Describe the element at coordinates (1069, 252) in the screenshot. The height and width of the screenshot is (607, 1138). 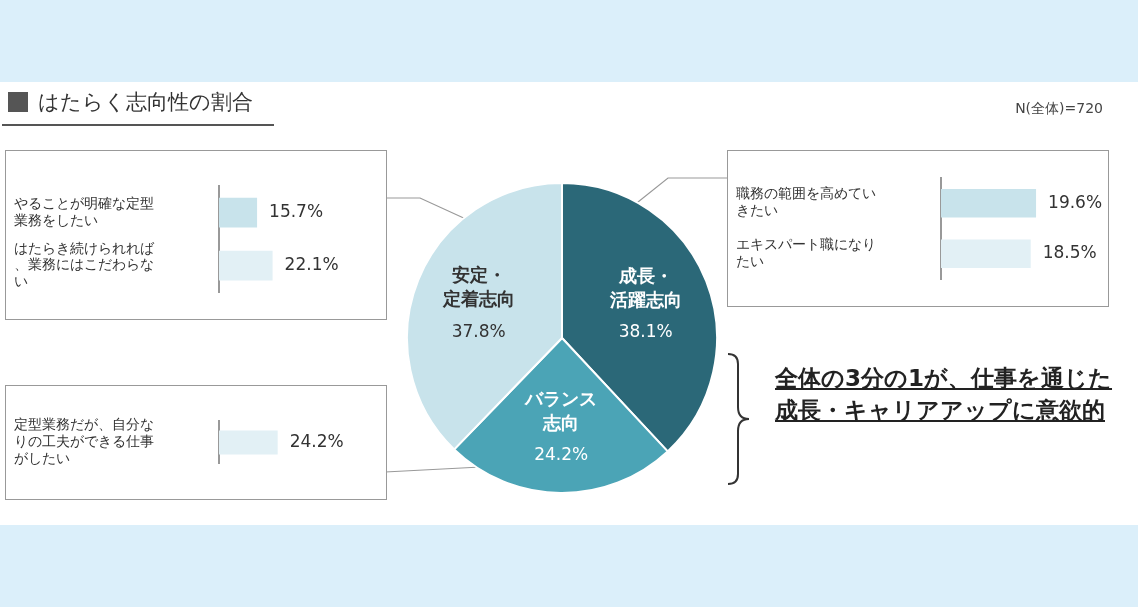
I see `data-label: 18.5%` at that location.